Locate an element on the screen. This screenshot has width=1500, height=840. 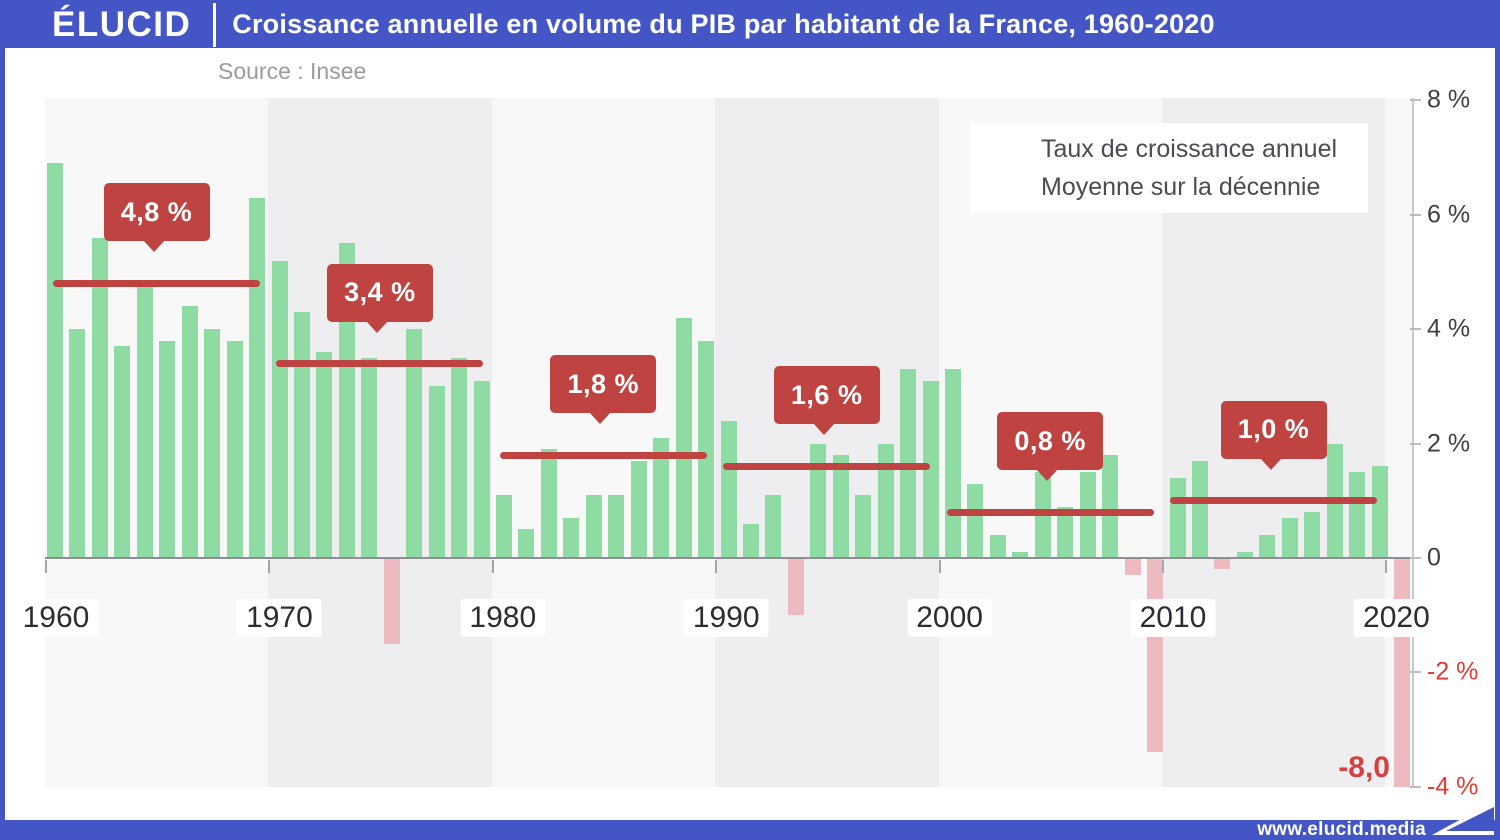
bar-2005 is located at coordinates (1065, 532).